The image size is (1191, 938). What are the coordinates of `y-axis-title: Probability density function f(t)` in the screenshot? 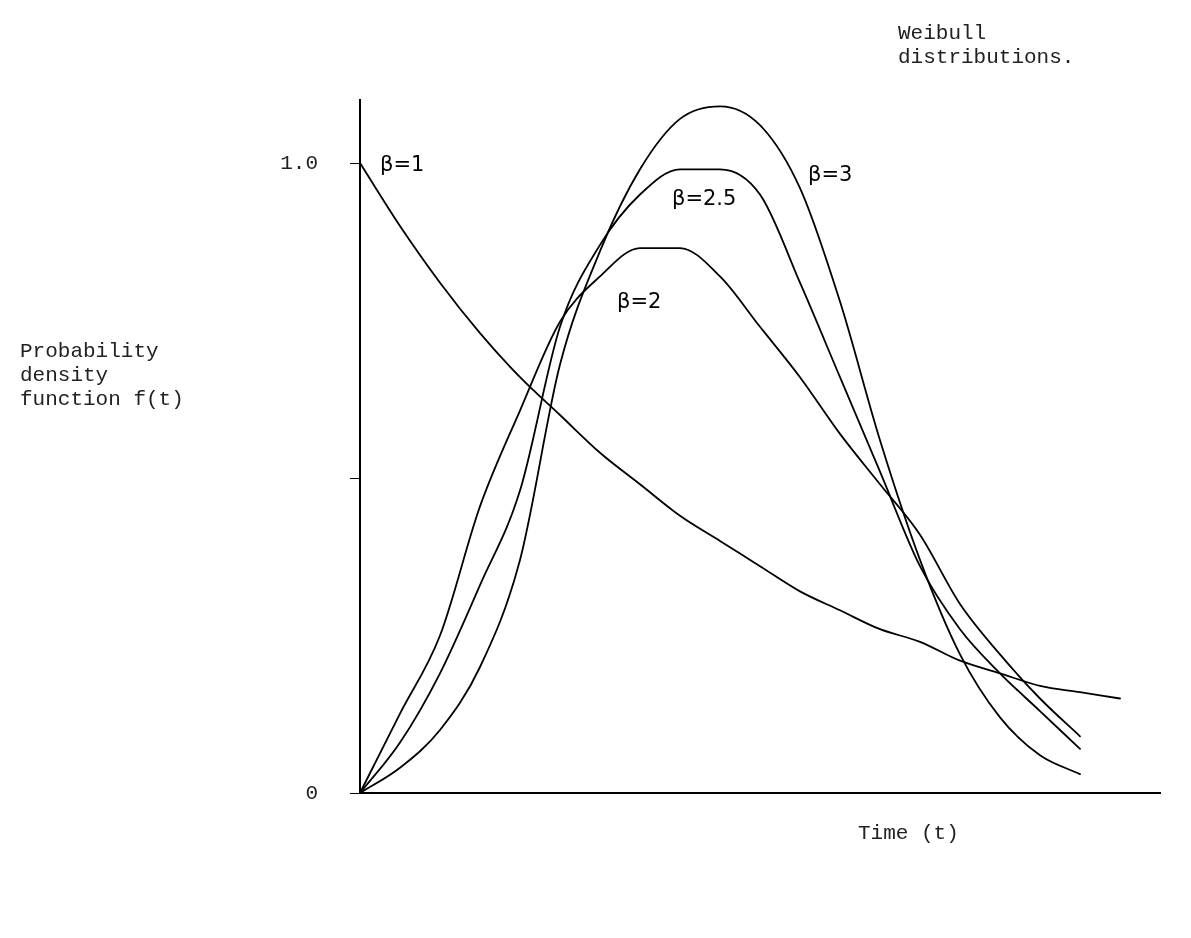 It's located at (102, 376).